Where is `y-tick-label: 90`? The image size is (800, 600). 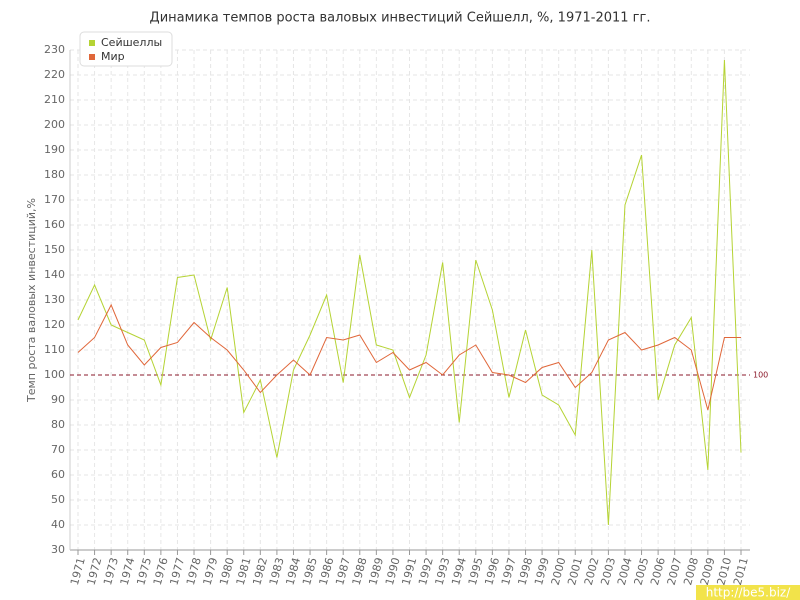
y-tick-label: 90 is located at coordinates (58, 399).